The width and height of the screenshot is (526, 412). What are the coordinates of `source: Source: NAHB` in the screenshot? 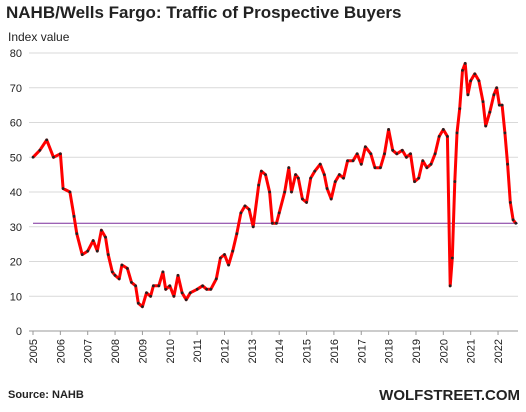 It's located at (46, 395).